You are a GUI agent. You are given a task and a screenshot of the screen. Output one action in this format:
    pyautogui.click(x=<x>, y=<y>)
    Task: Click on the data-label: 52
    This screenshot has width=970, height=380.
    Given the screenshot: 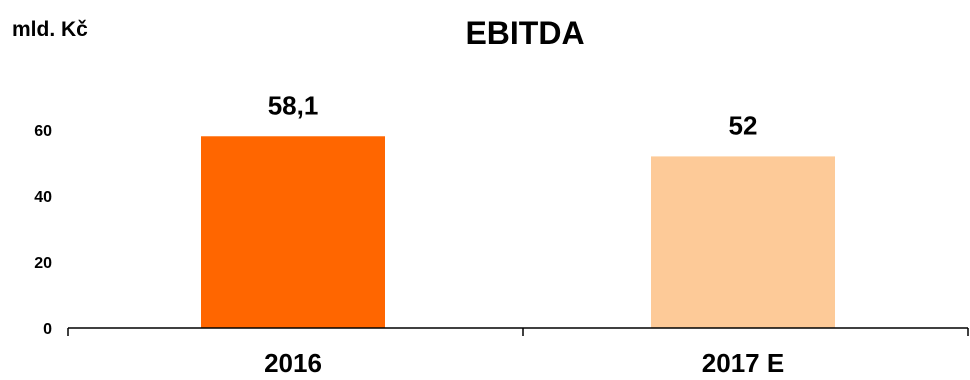 What is the action you would take?
    pyautogui.click(x=743, y=125)
    